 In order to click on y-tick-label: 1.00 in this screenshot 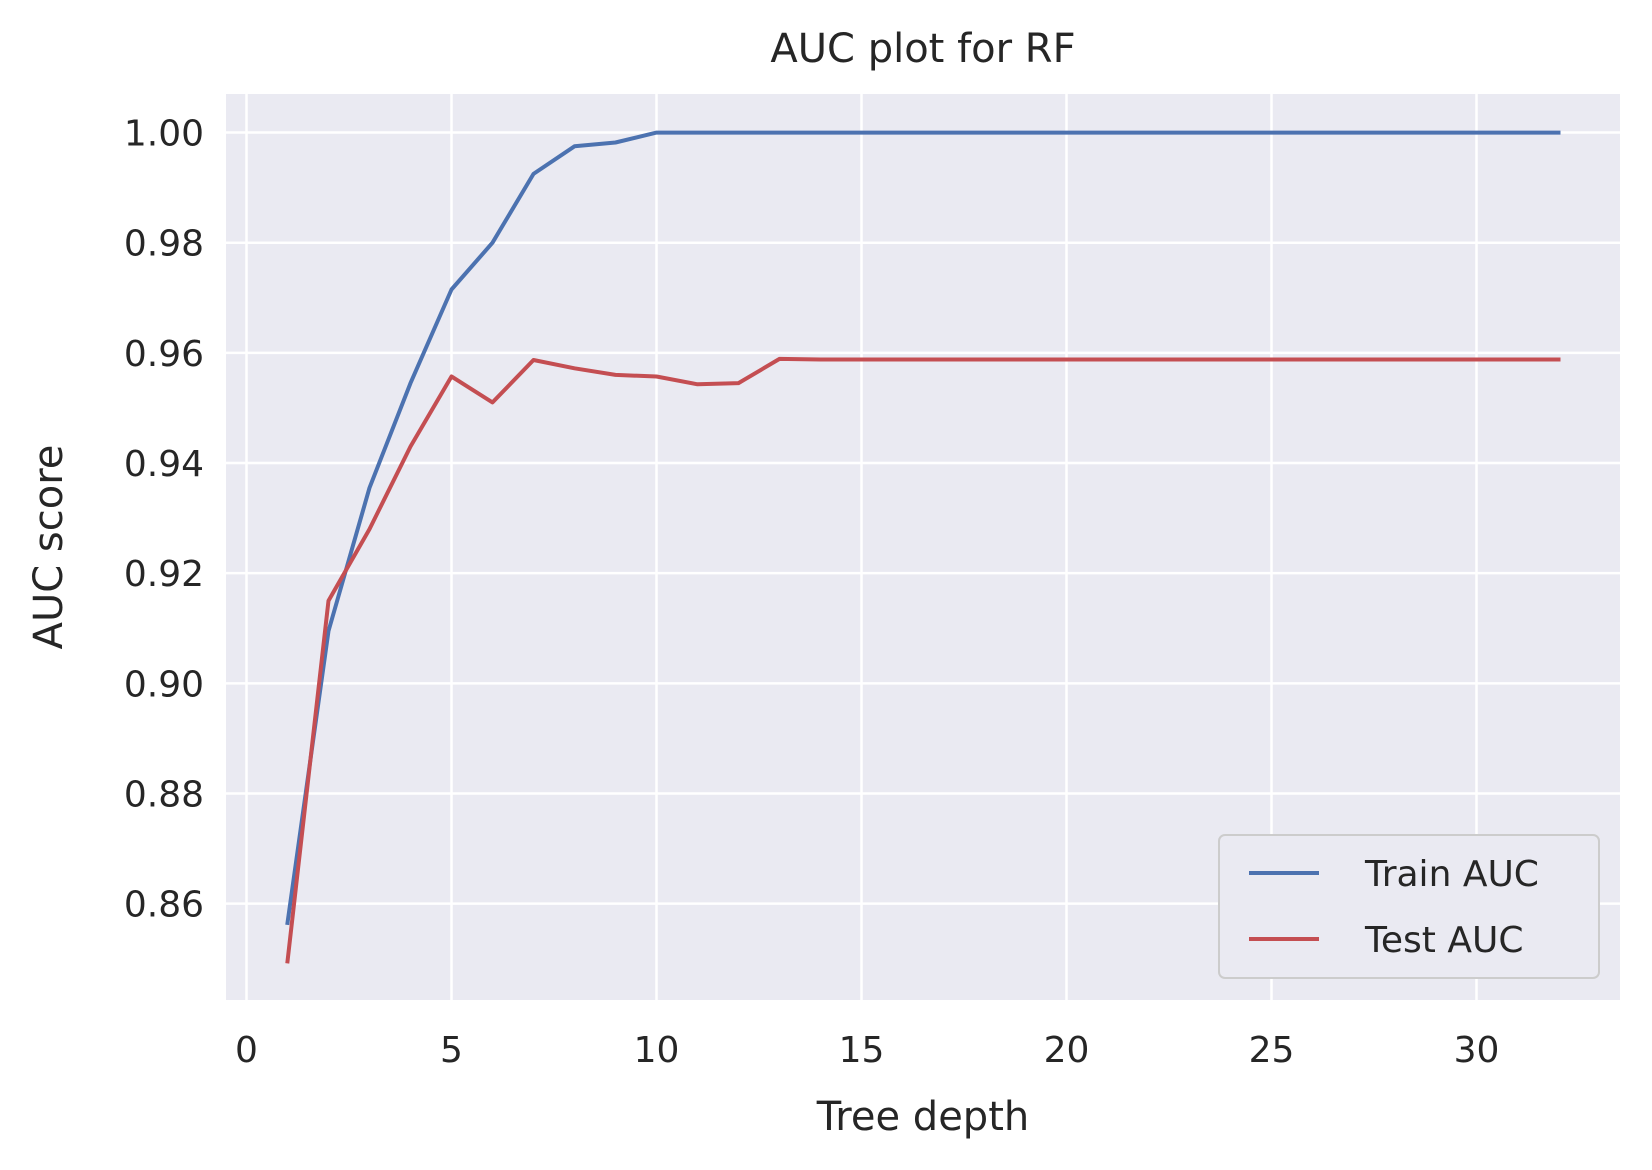, I will do `click(164, 134)`.